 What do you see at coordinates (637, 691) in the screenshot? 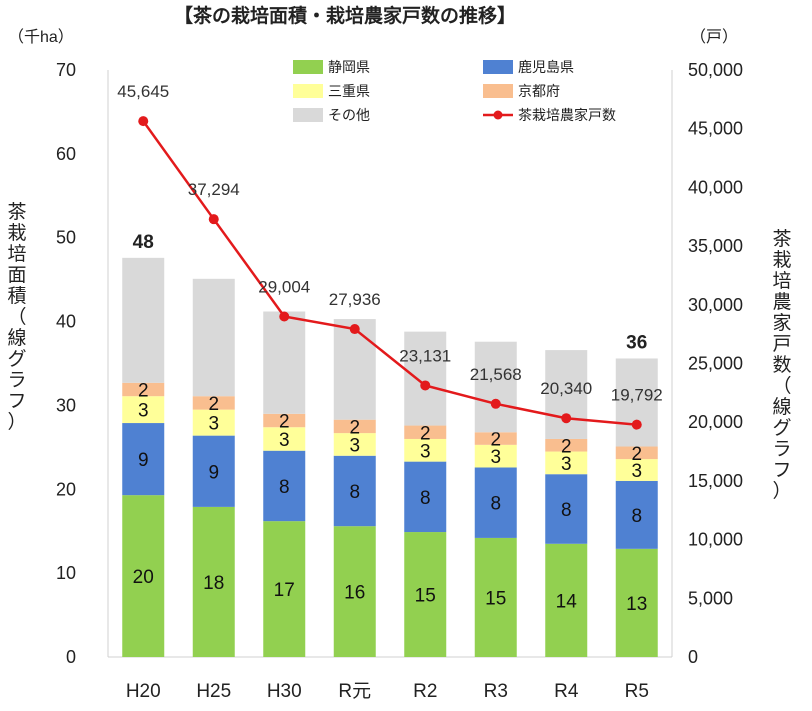
I see `category-label: R5` at bounding box center [637, 691].